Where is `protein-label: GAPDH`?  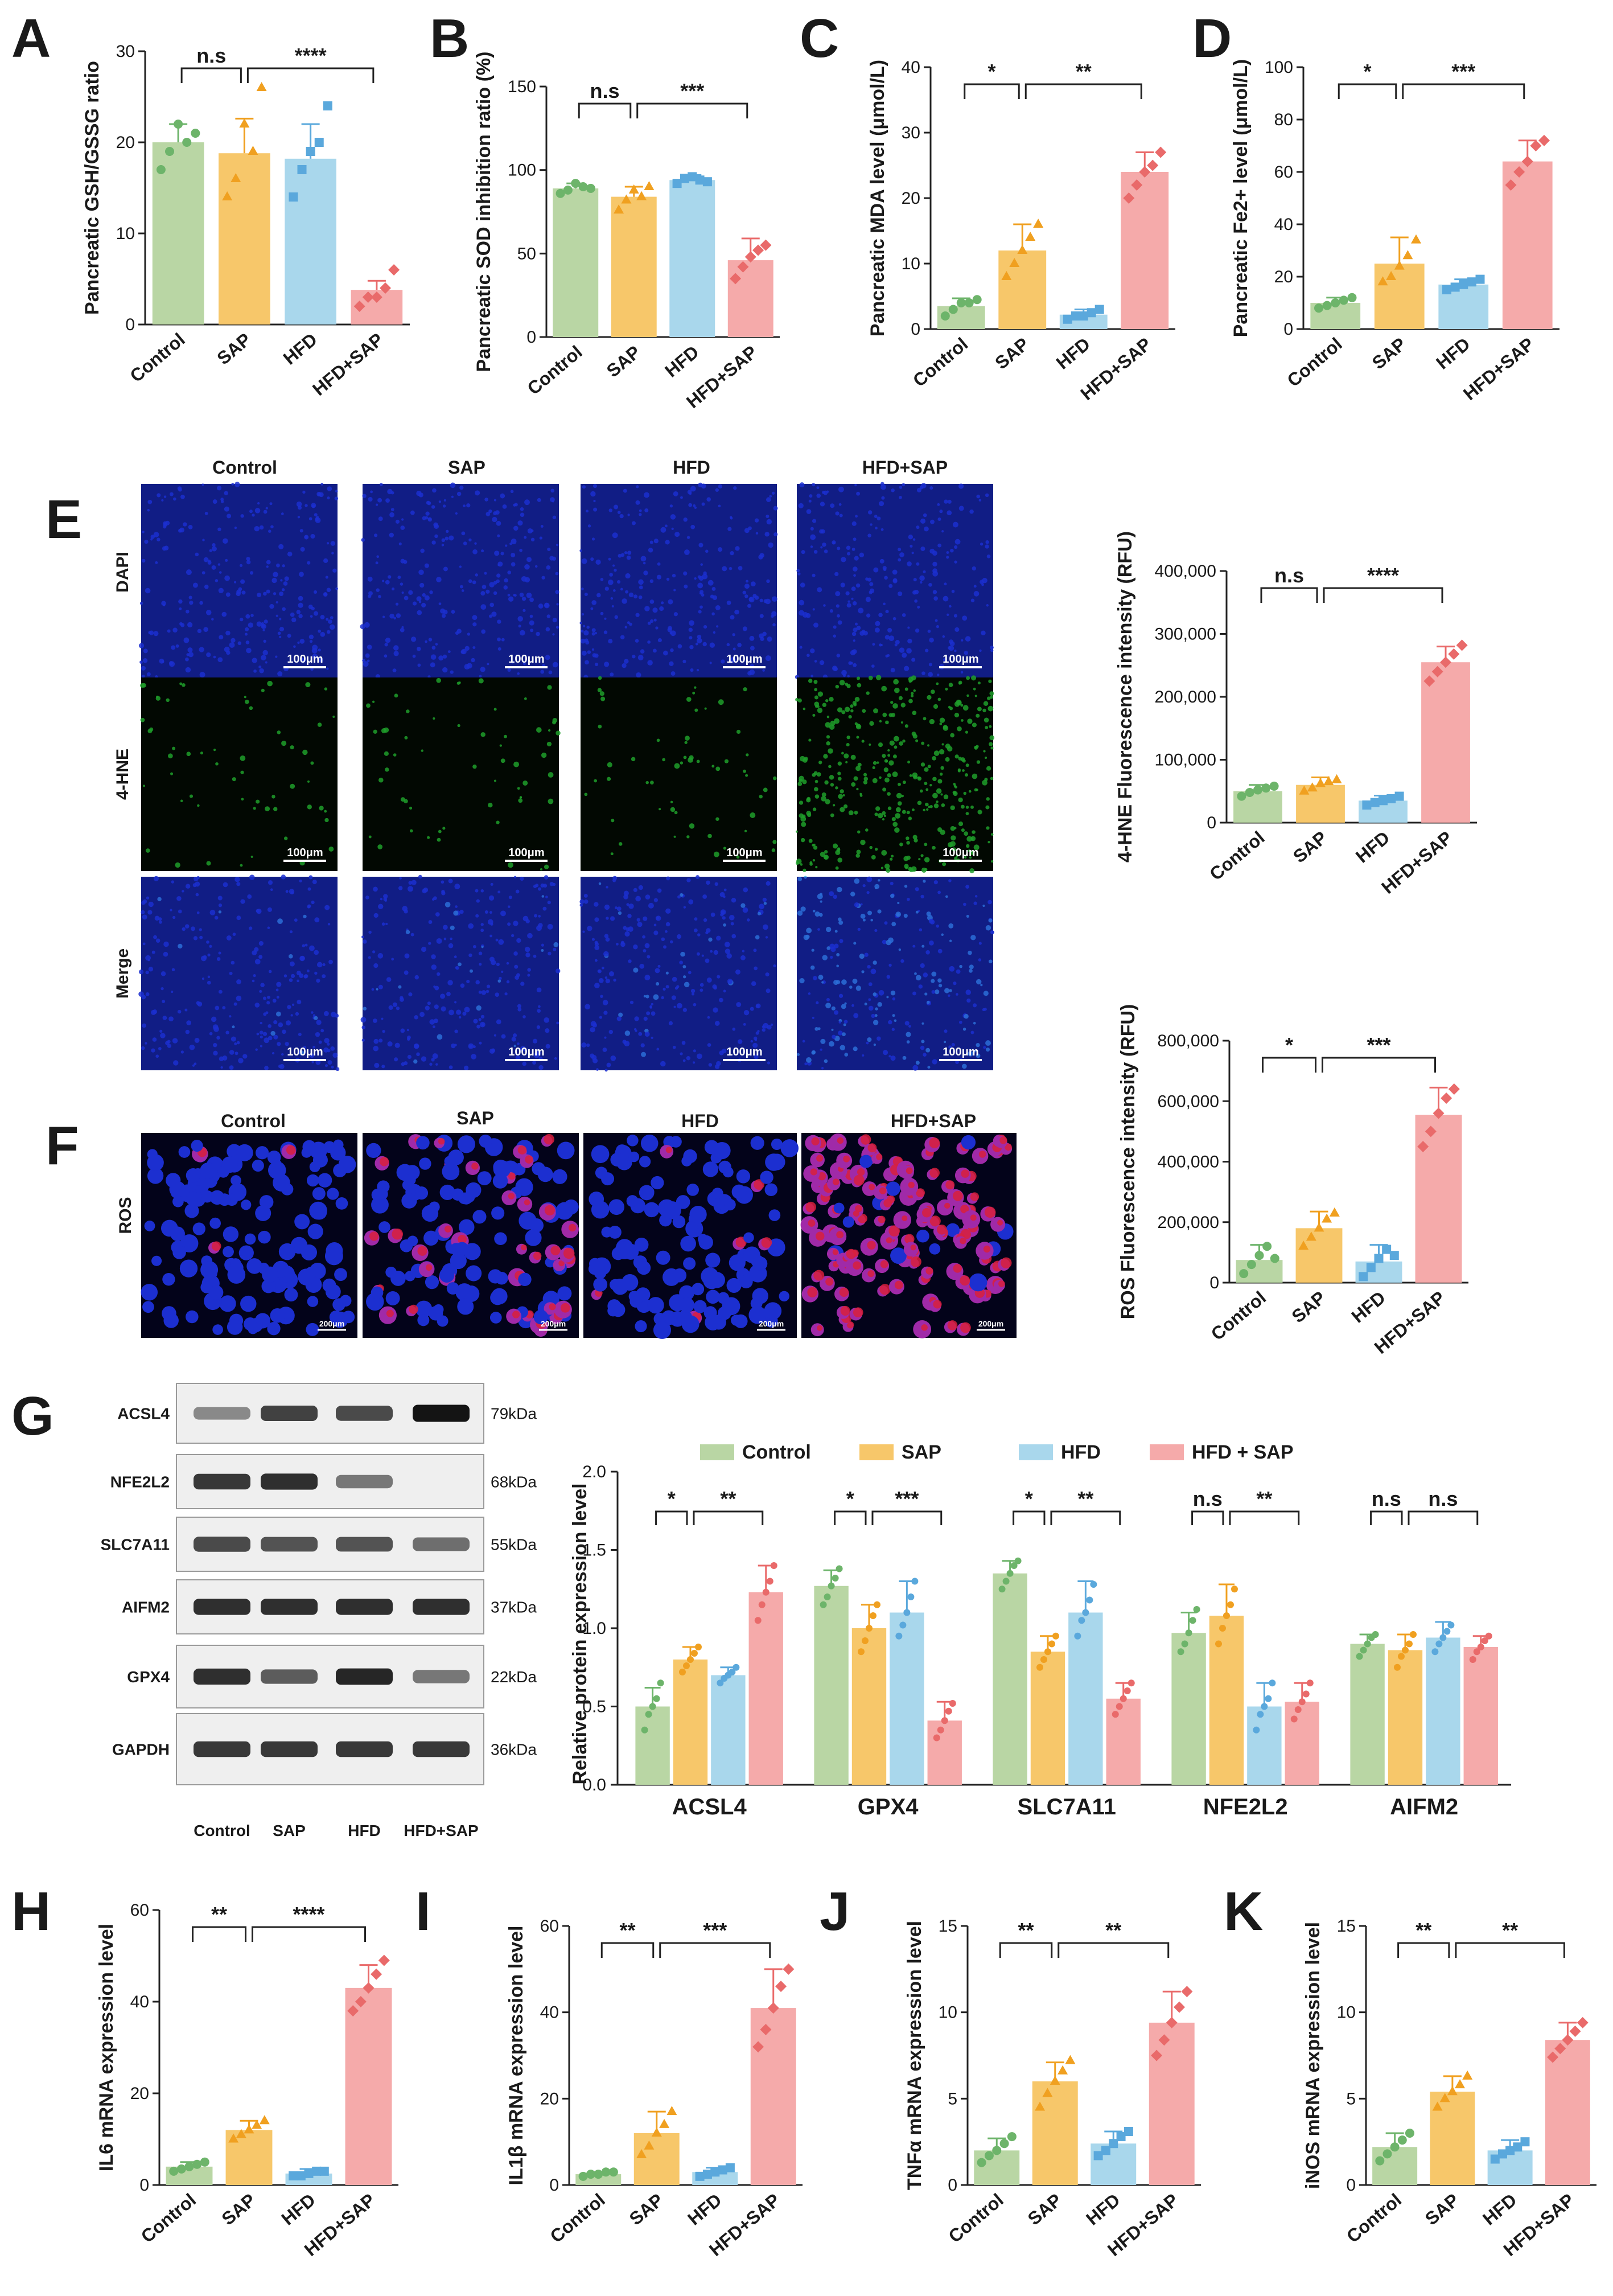
protein-label: GAPDH is located at coordinates (141, 1750).